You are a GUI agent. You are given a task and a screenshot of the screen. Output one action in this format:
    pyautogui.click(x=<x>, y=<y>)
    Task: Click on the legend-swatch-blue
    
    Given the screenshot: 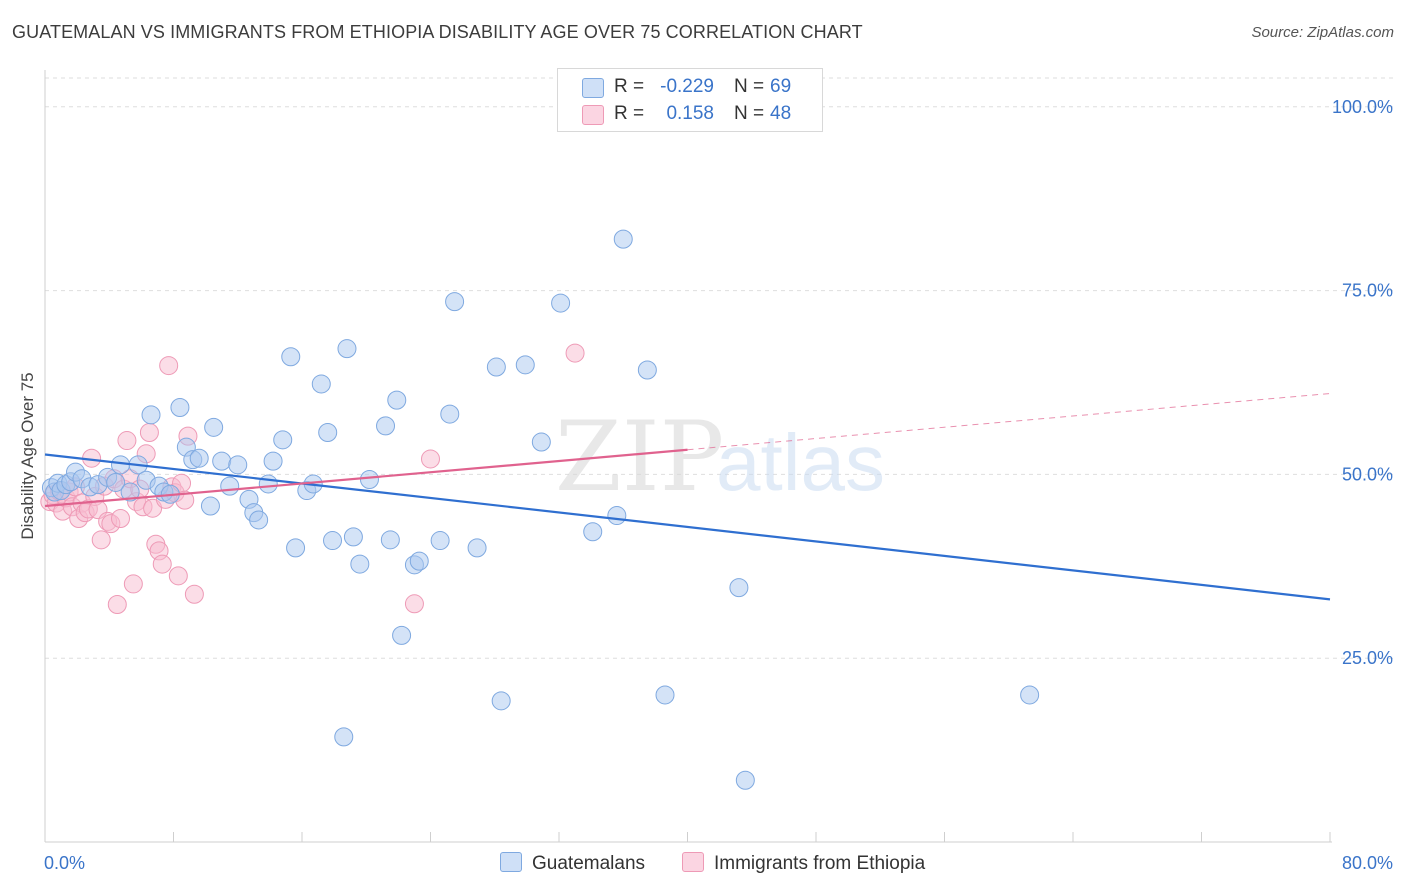 What is the action you would take?
    pyautogui.click(x=593, y=88)
    